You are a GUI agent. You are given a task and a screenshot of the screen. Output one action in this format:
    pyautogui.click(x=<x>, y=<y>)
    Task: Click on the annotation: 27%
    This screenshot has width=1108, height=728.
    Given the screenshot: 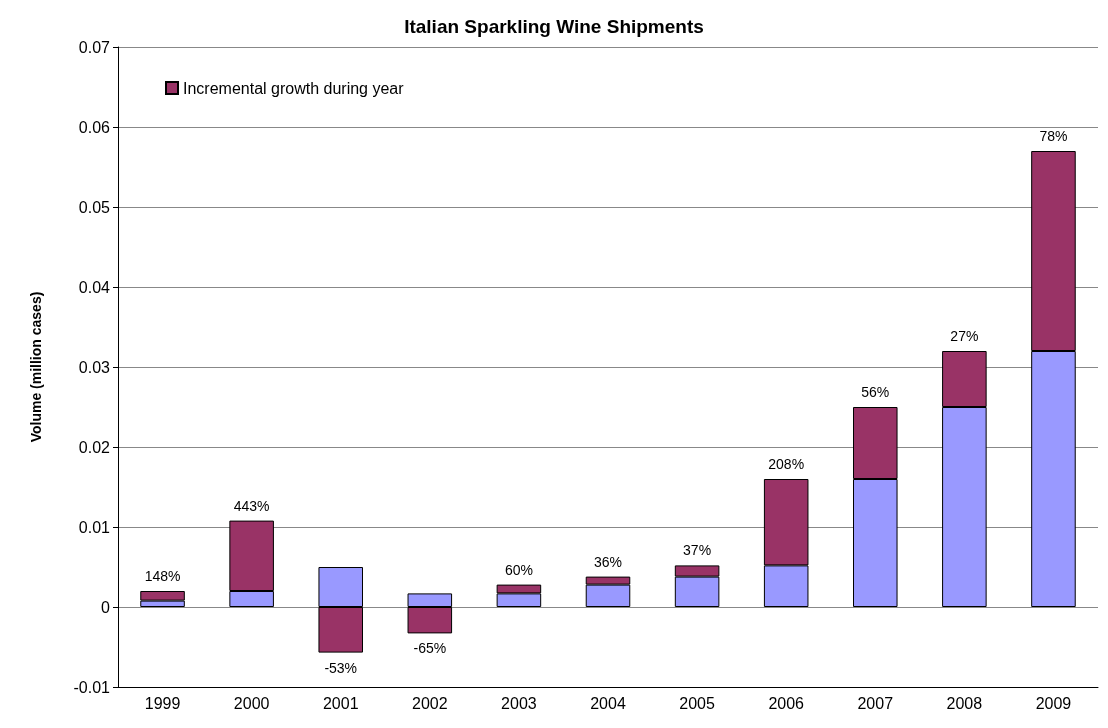 What is the action you would take?
    pyautogui.click(x=964, y=336)
    